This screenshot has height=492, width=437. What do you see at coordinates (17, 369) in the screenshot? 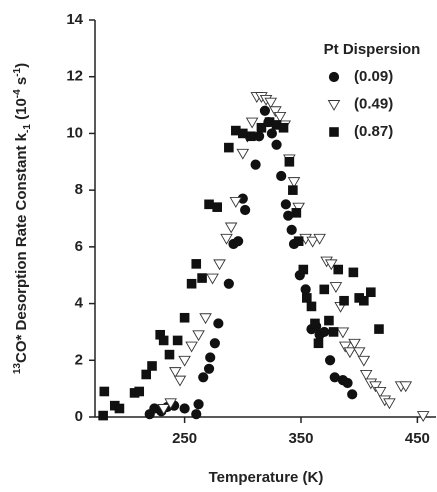
I see `y-axis-label-part: 13` at bounding box center [17, 369].